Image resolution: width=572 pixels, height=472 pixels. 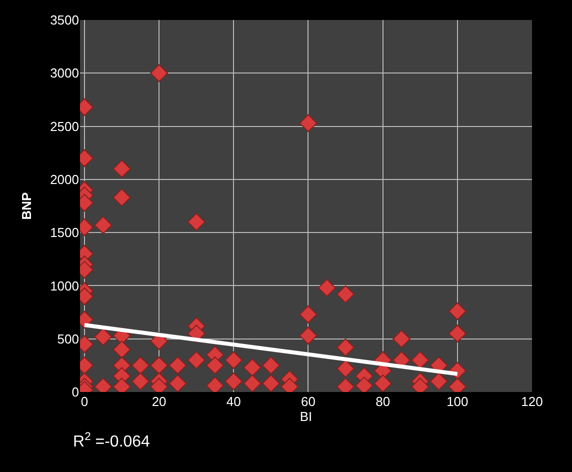 I want to click on y-tick-label: 500, so click(x=68, y=338).